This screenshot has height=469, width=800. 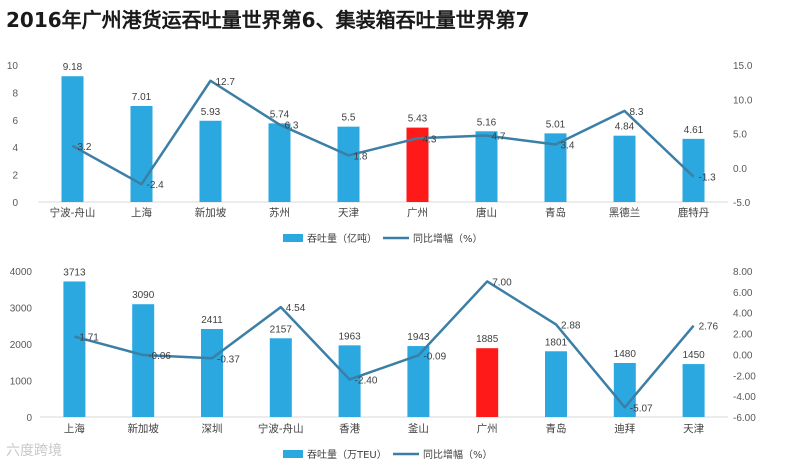 What do you see at coordinates (268, 20) in the screenshot?
I see `page-title: 2016年广州港货运吞吐量世界第6、集装箱吞吐量世界第7` at bounding box center [268, 20].